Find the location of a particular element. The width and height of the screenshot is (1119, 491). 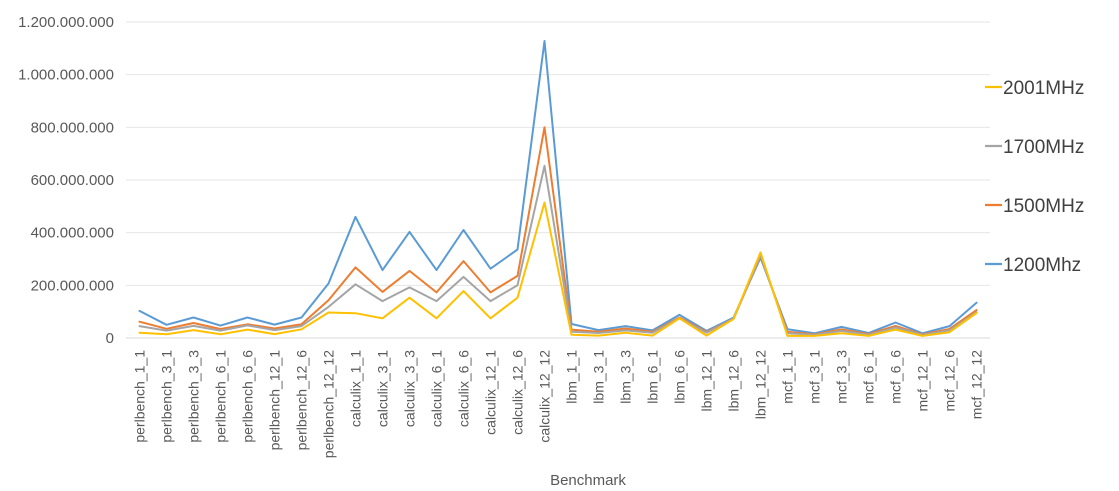

y-tick-label: 1.200.000.000 is located at coordinates (66, 22).